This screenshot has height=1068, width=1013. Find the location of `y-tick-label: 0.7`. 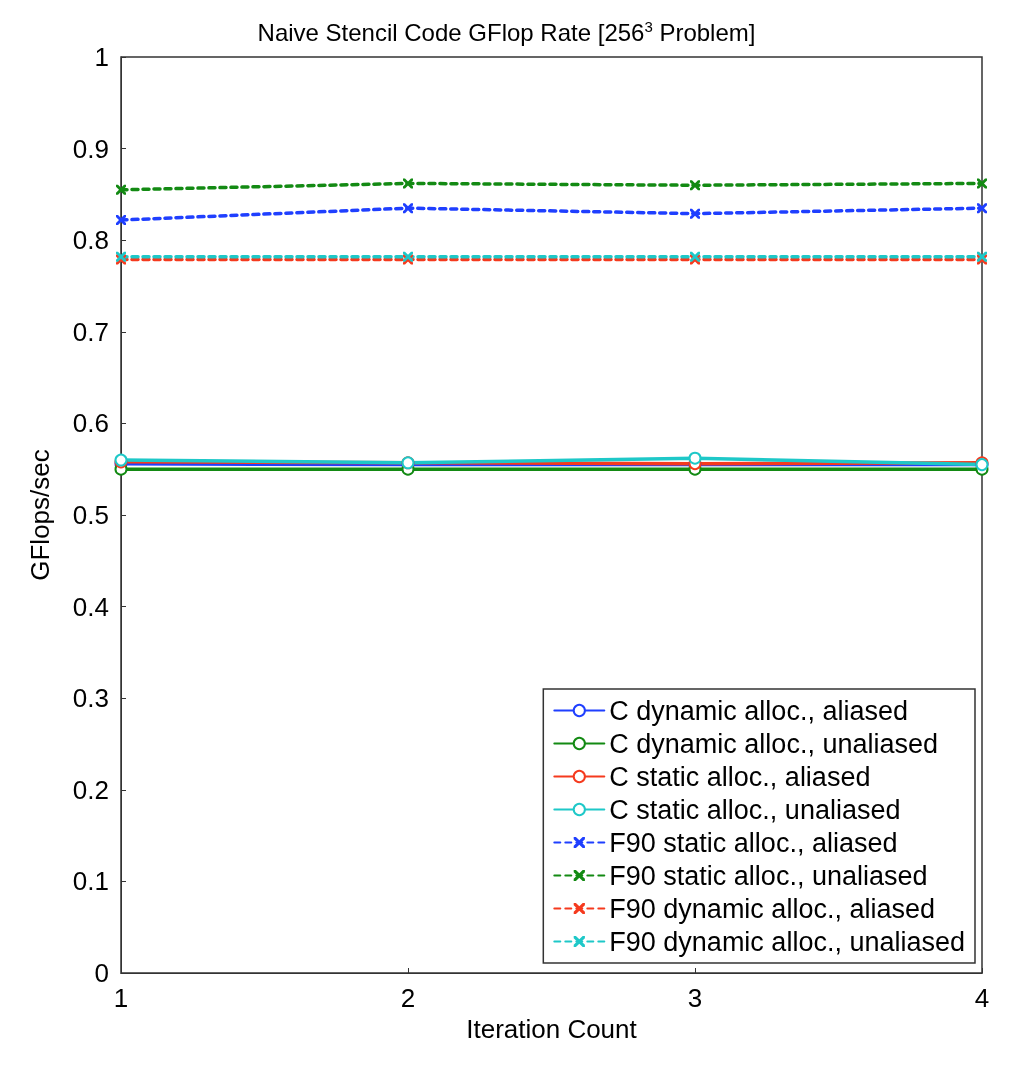

y-tick-label: 0.7 is located at coordinates (90, 331).